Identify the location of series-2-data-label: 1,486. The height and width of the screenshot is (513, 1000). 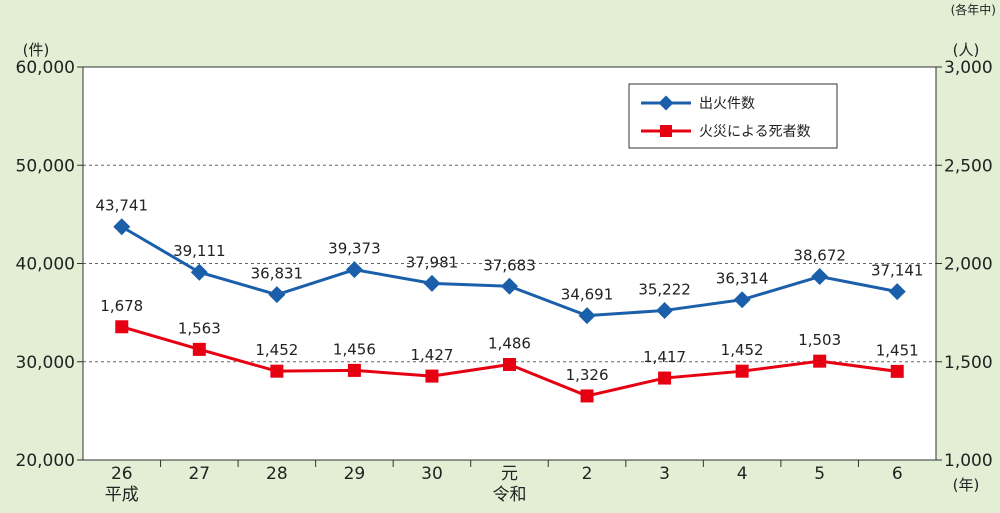
(509, 344).